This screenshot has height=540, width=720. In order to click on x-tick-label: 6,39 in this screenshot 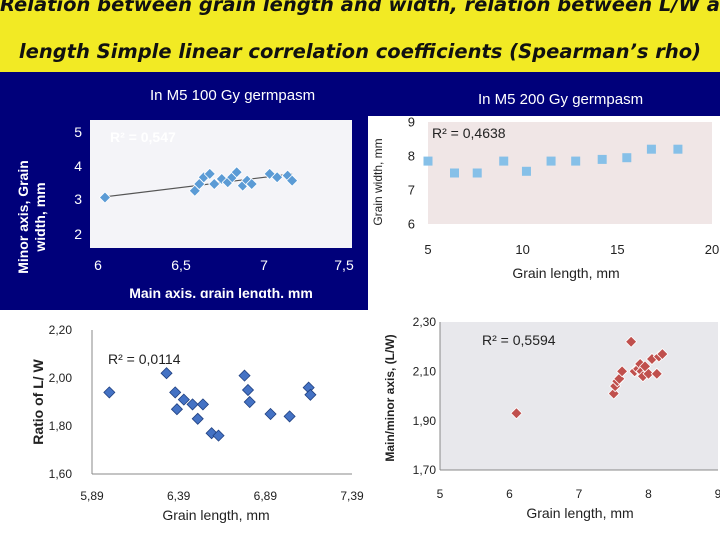, I will do `click(179, 496)`.